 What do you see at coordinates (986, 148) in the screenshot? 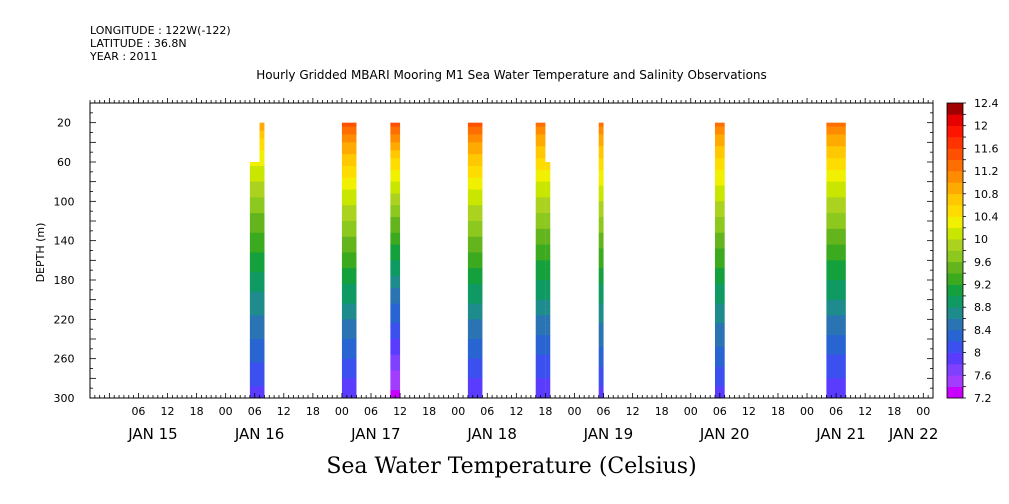
I see `colorbar-label: 11.6` at bounding box center [986, 148].